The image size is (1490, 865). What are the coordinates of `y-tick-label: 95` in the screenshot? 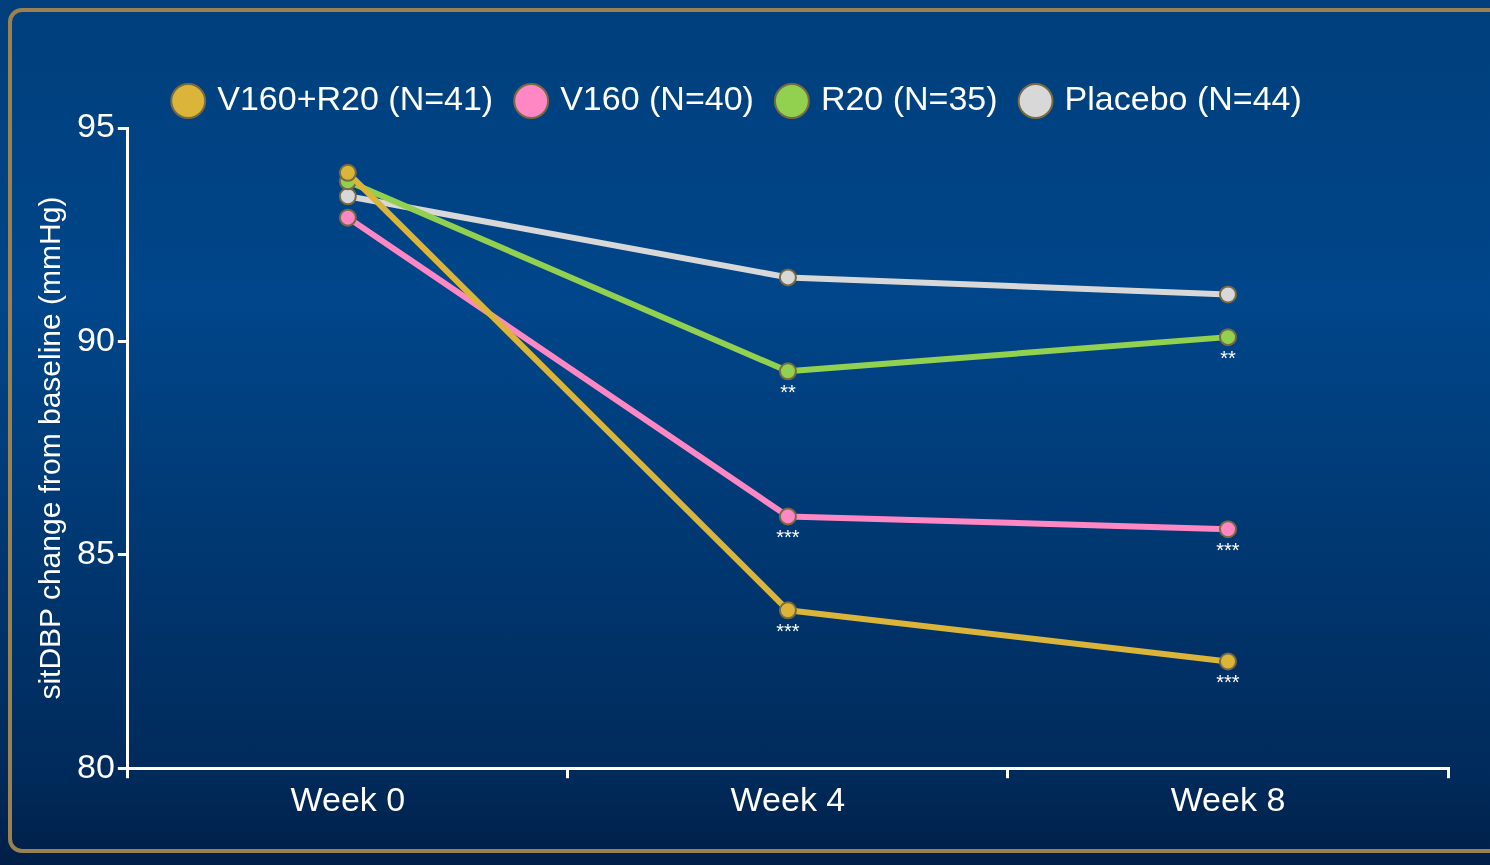 It's located at (95, 125).